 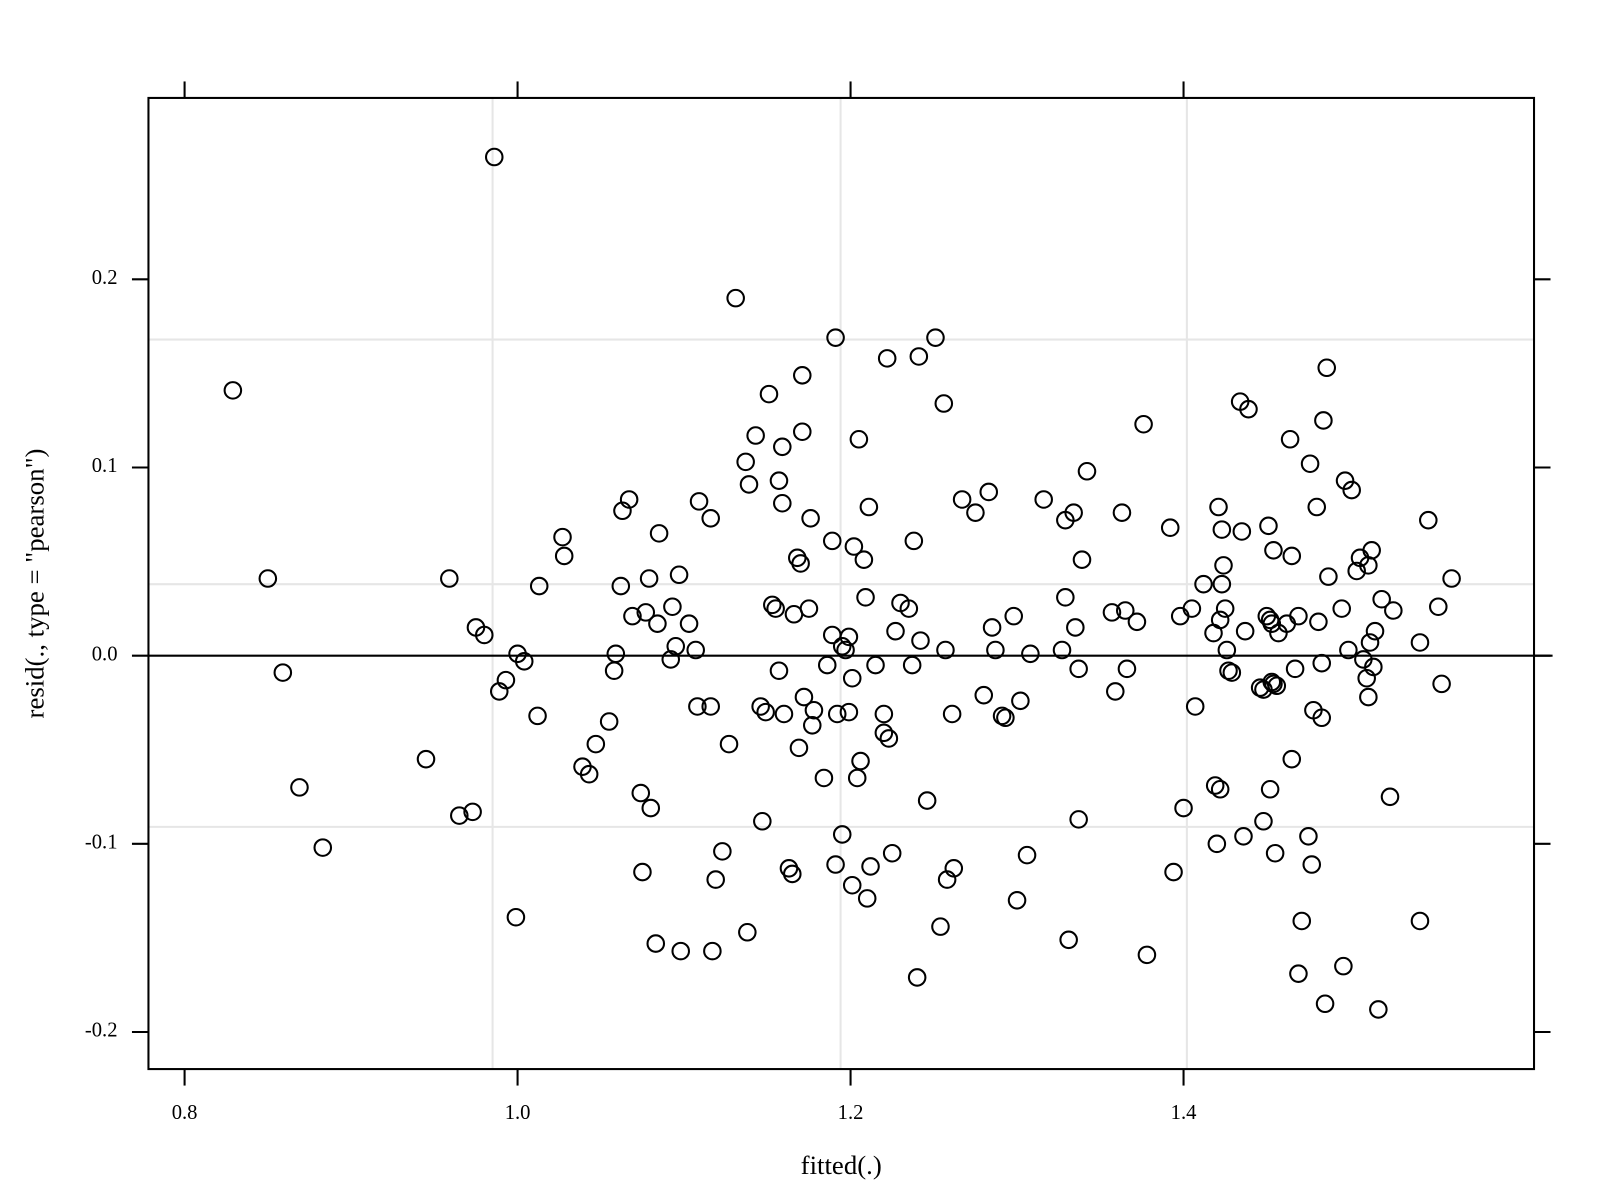 I want to click on y-tick-label: 0.0, so click(x=105, y=654).